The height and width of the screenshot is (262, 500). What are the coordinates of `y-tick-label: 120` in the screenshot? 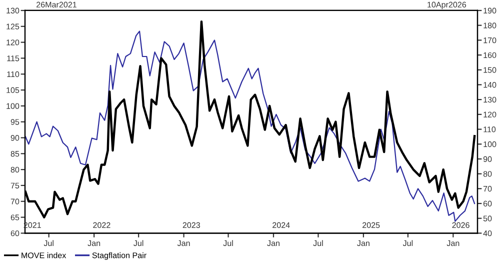 It's located at (13, 43).